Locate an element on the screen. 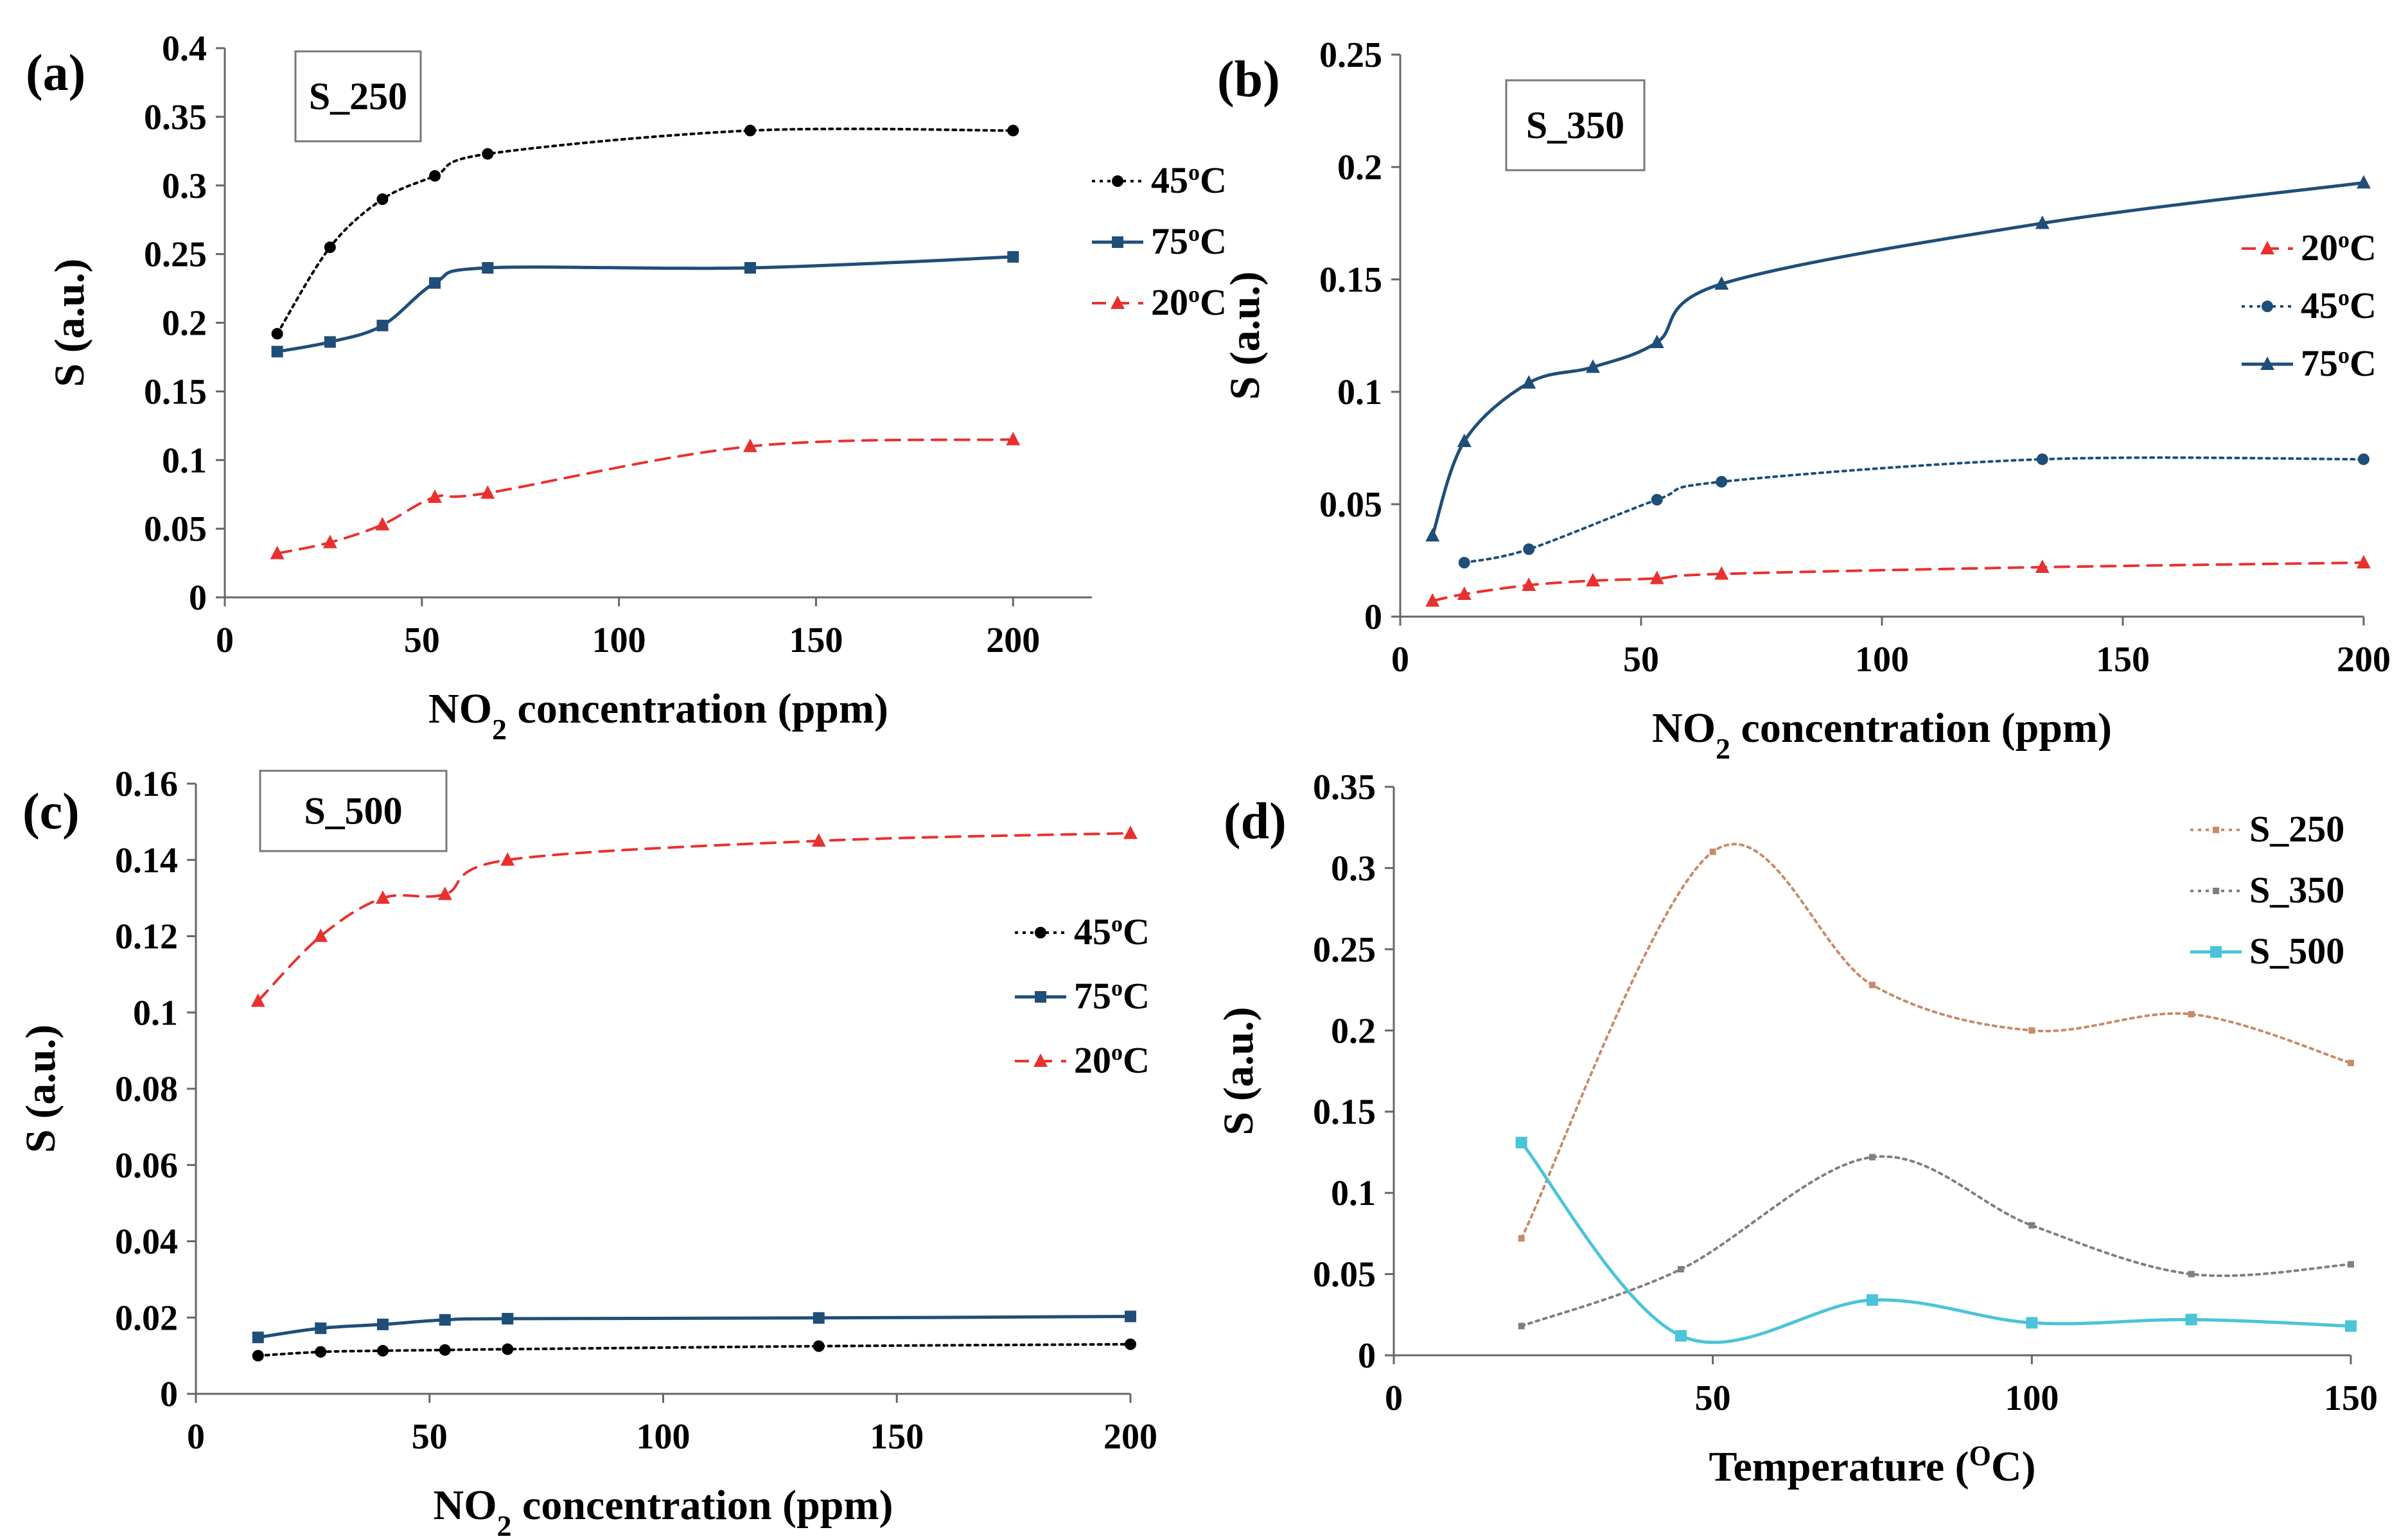 This screenshot has width=2408, height=1539. y-tick-label: 0.3 is located at coordinates (1353, 868).